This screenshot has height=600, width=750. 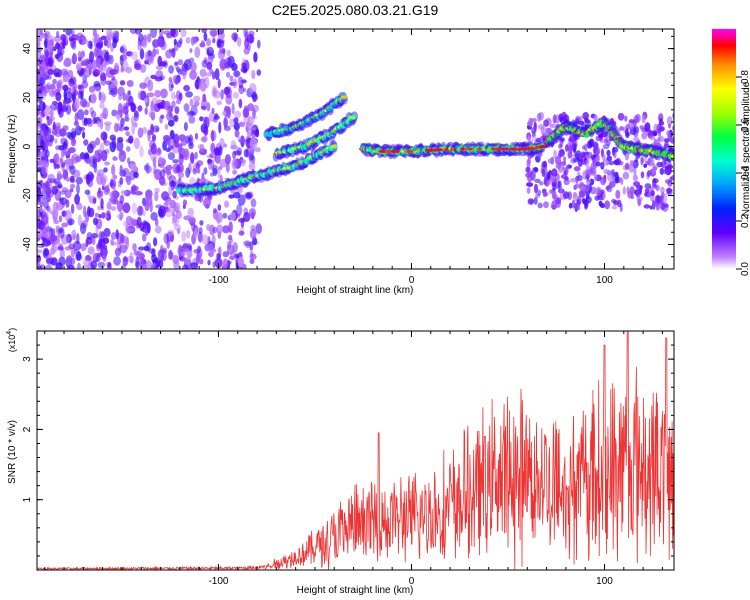 What do you see at coordinates (27, 49) in the screenshot?
I see `y-tick-label: 40` at bounding box center [27, 49].